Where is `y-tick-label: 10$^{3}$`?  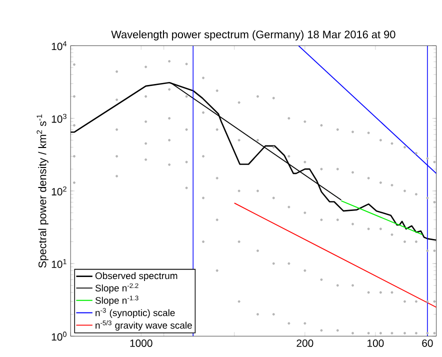
y-tick-label: 10$^{3}$ is located at coordinates (59, 118).